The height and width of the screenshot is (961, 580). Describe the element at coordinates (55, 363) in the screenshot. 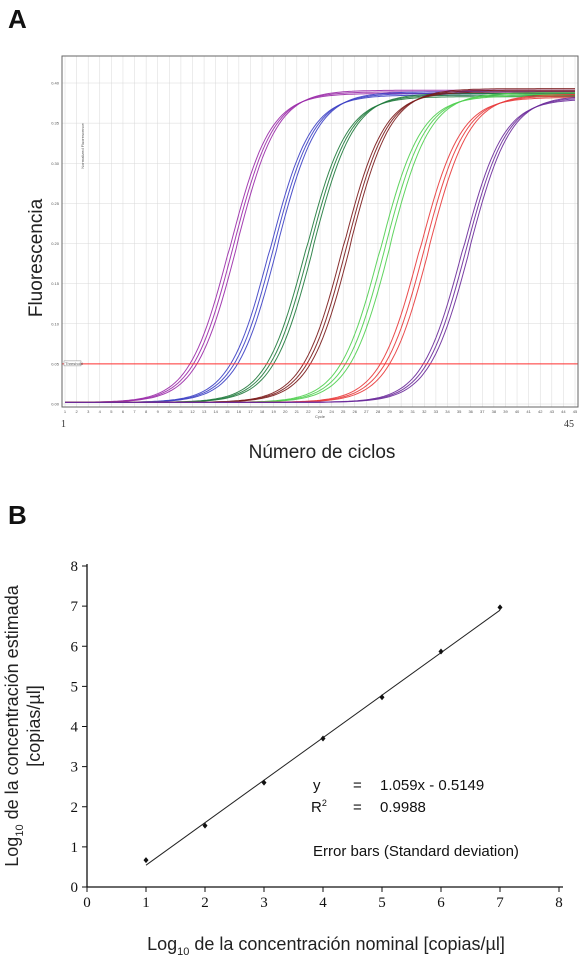

I see `y-tick-label: 0.05` at that location.